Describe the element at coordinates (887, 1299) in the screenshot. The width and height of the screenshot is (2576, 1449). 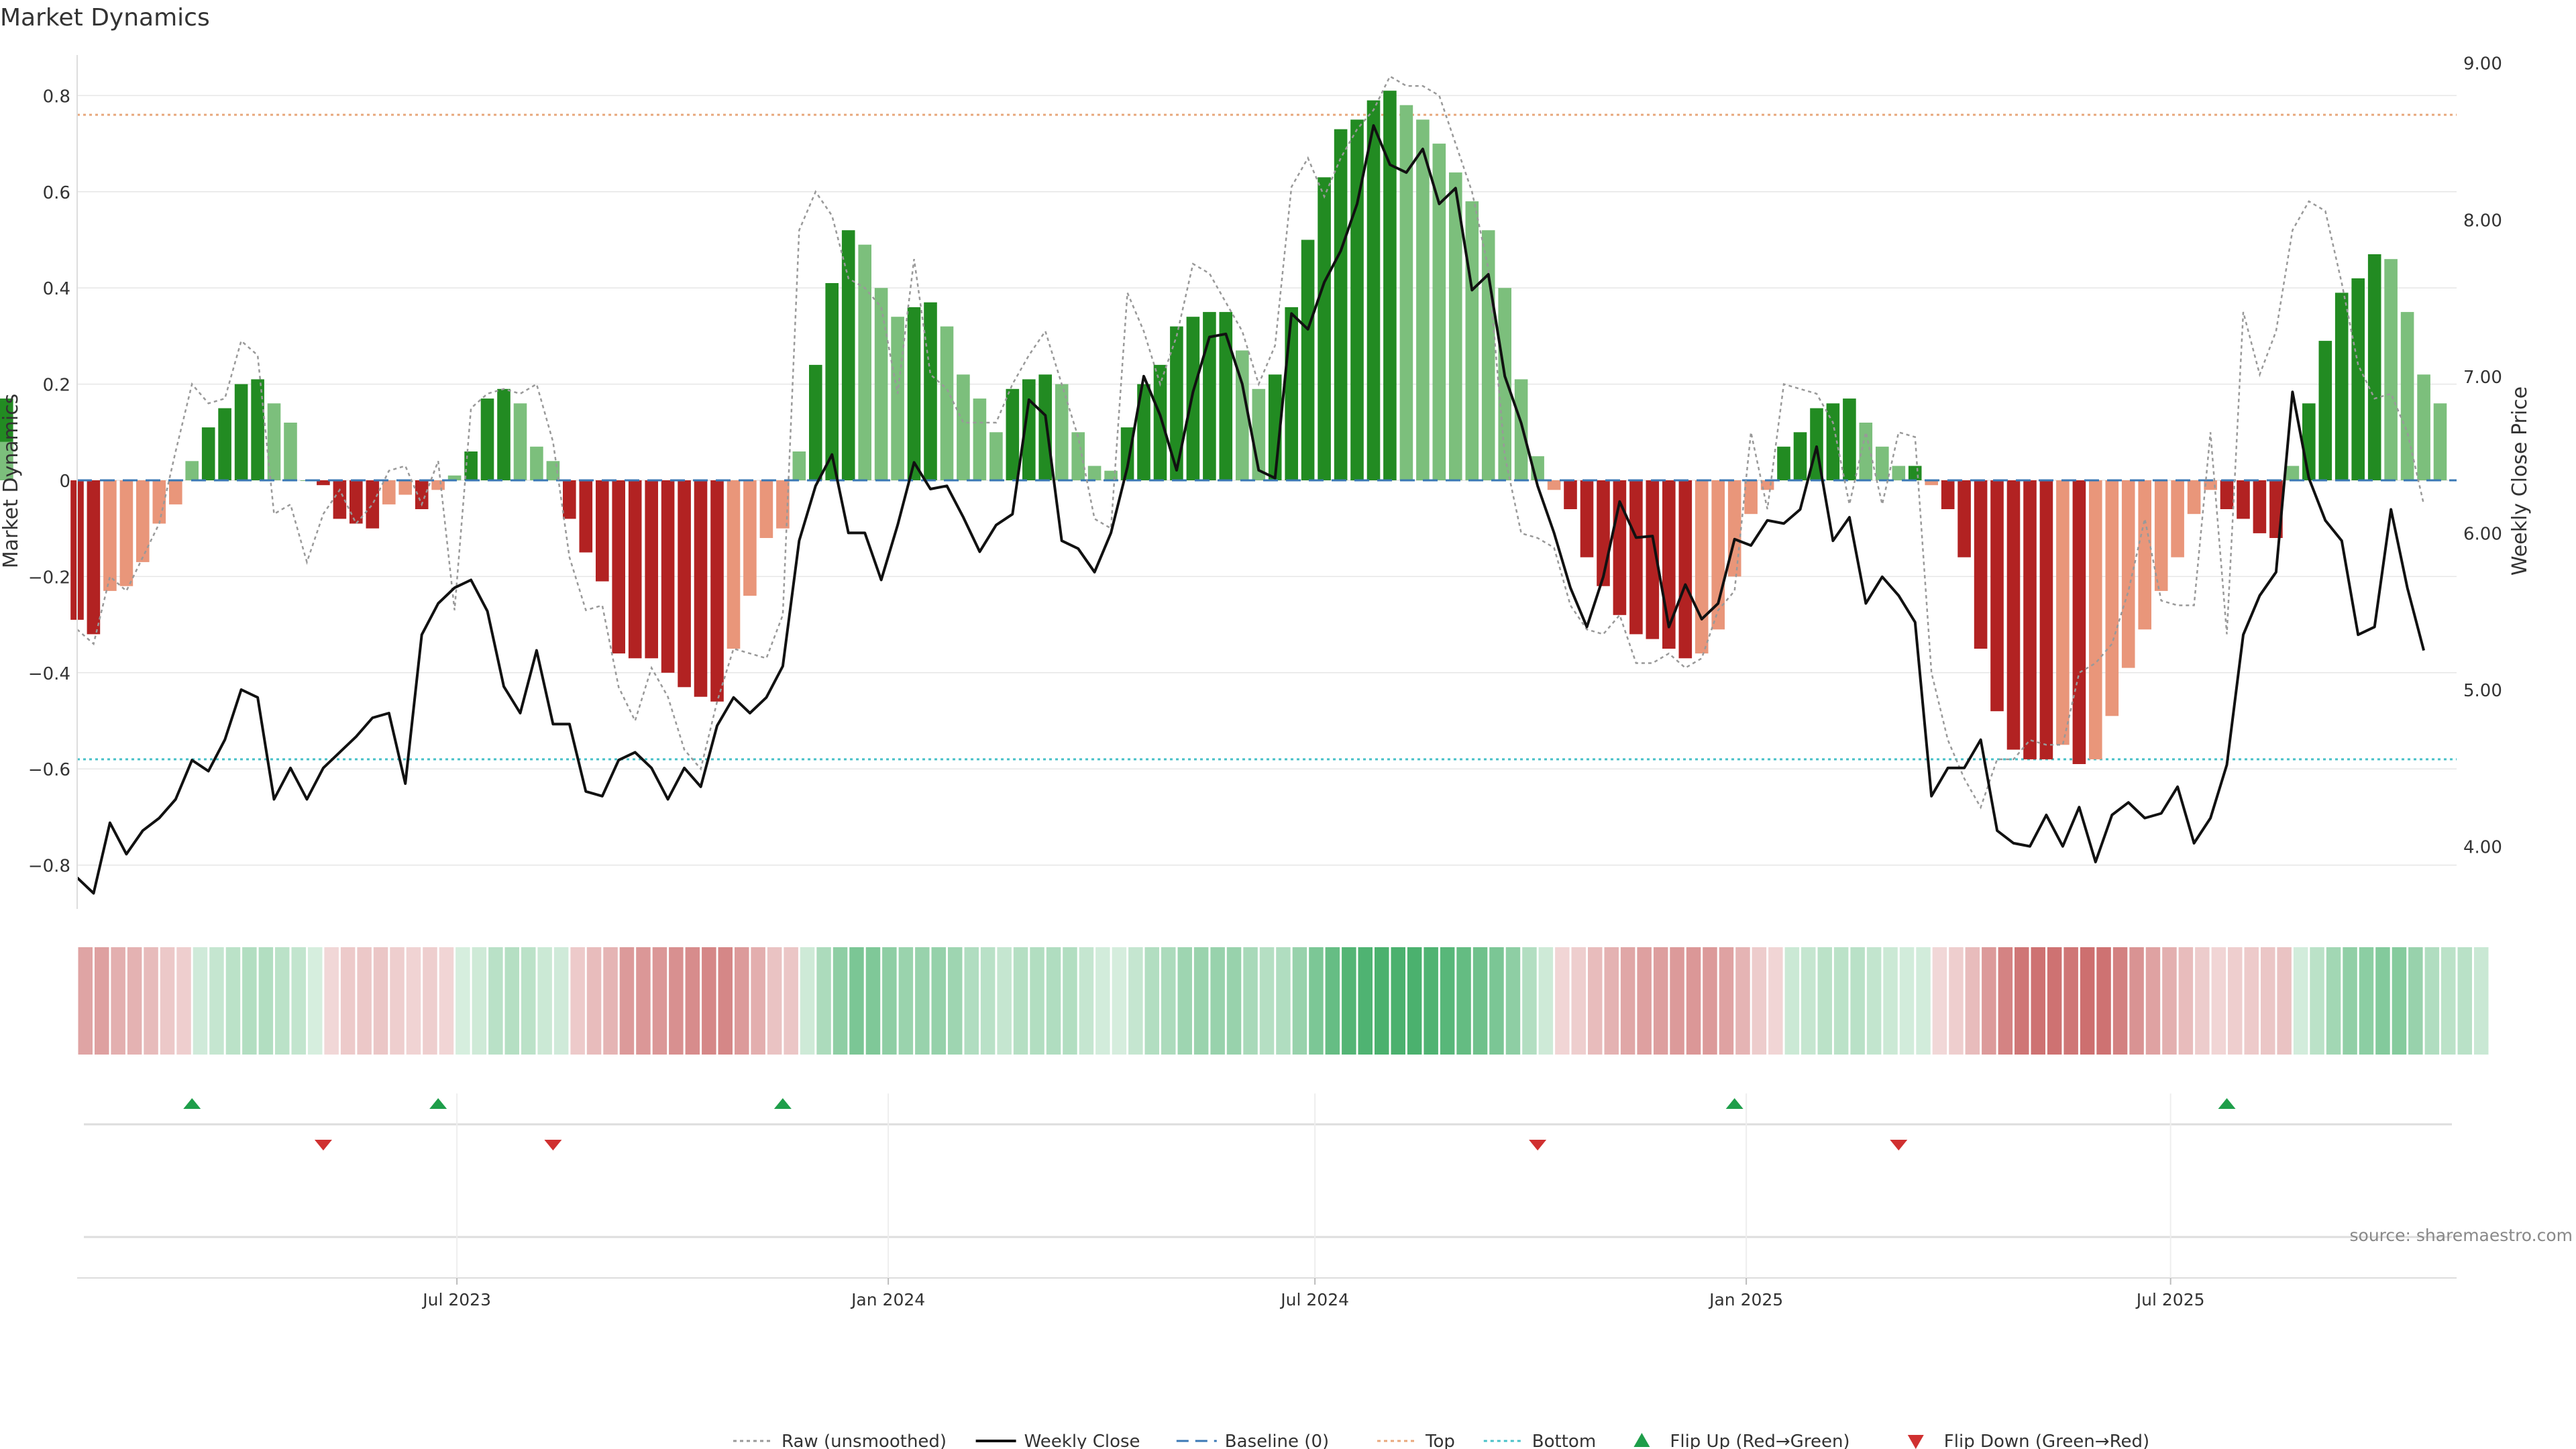
I see `x-tick-label: Jan 2024` at that location.